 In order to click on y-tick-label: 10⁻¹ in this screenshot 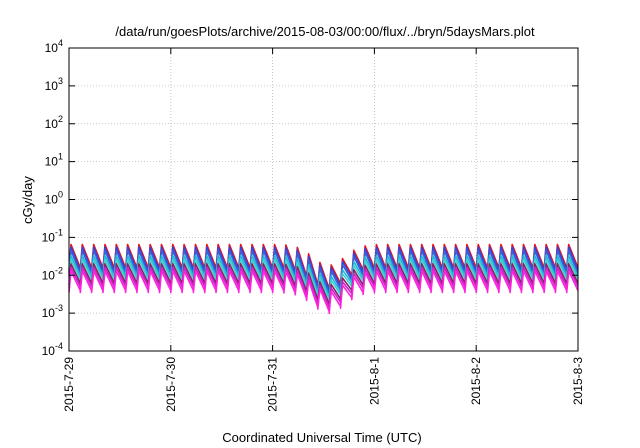, I will do `click(52, 235)`.